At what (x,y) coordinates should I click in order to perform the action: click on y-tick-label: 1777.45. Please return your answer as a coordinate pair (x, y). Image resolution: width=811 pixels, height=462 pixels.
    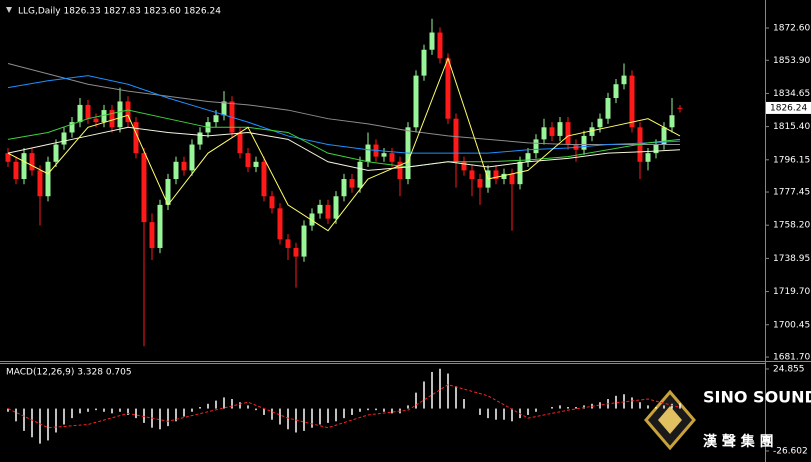
    Looking at the image, I should click on (791, 193).